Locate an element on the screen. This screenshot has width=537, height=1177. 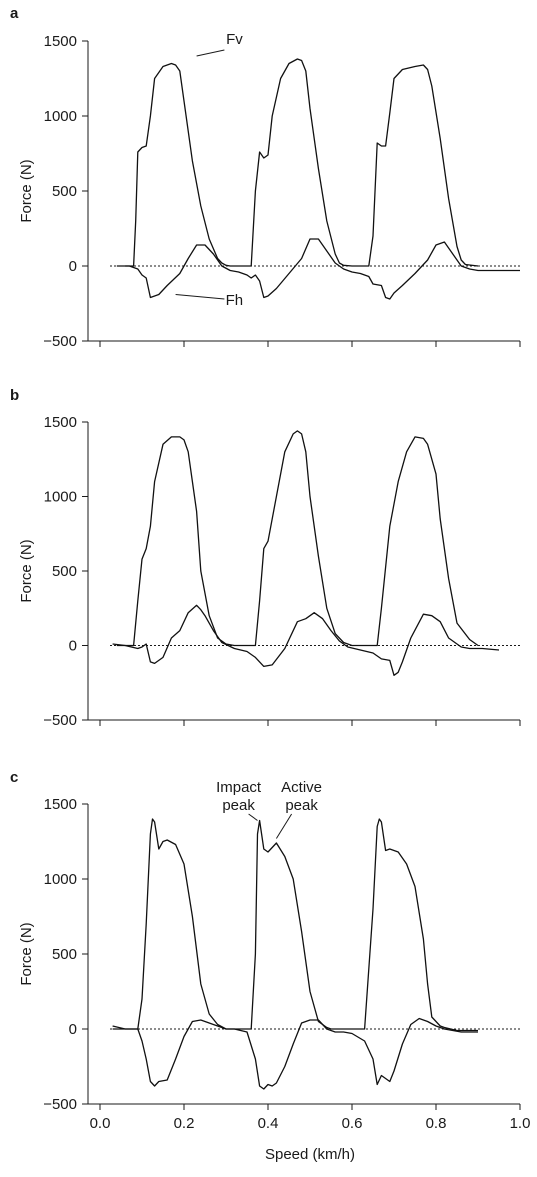
annotation-label: Fh is located at coordinates (235, 300).